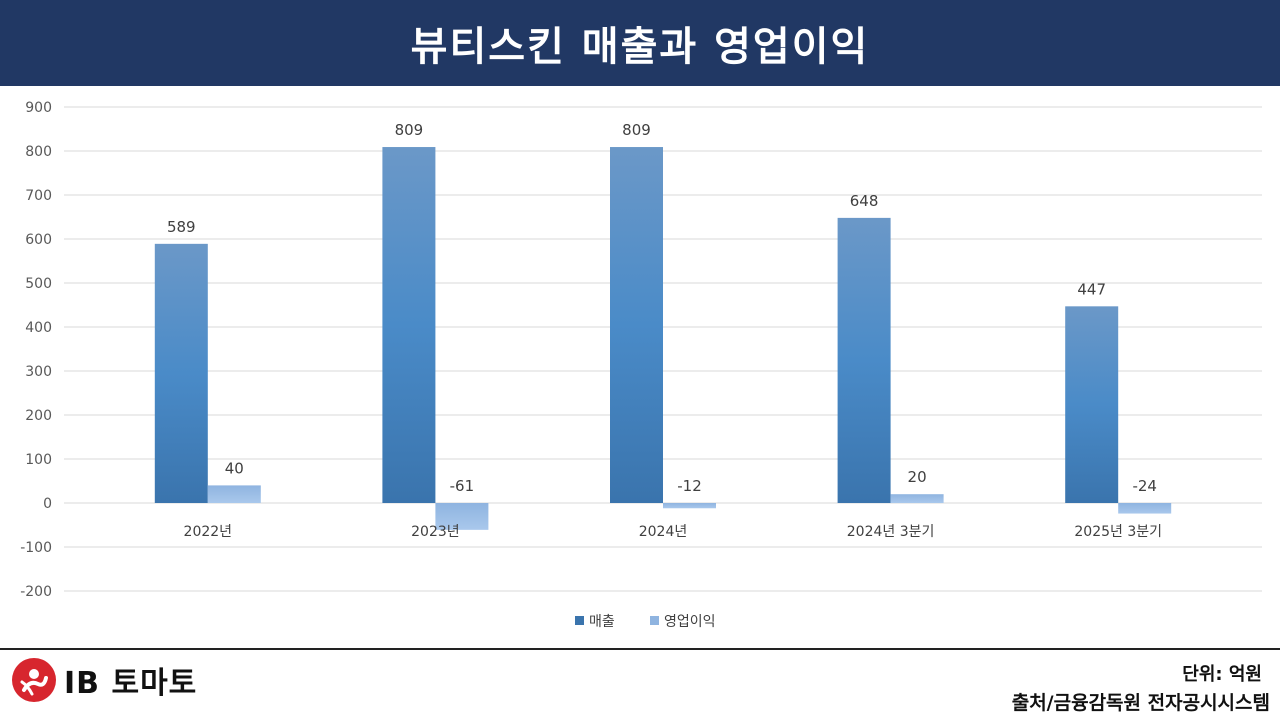  Describe the element at coordinates (602, 622) in the screenshot. I see `legend-label: 매출` at that location.